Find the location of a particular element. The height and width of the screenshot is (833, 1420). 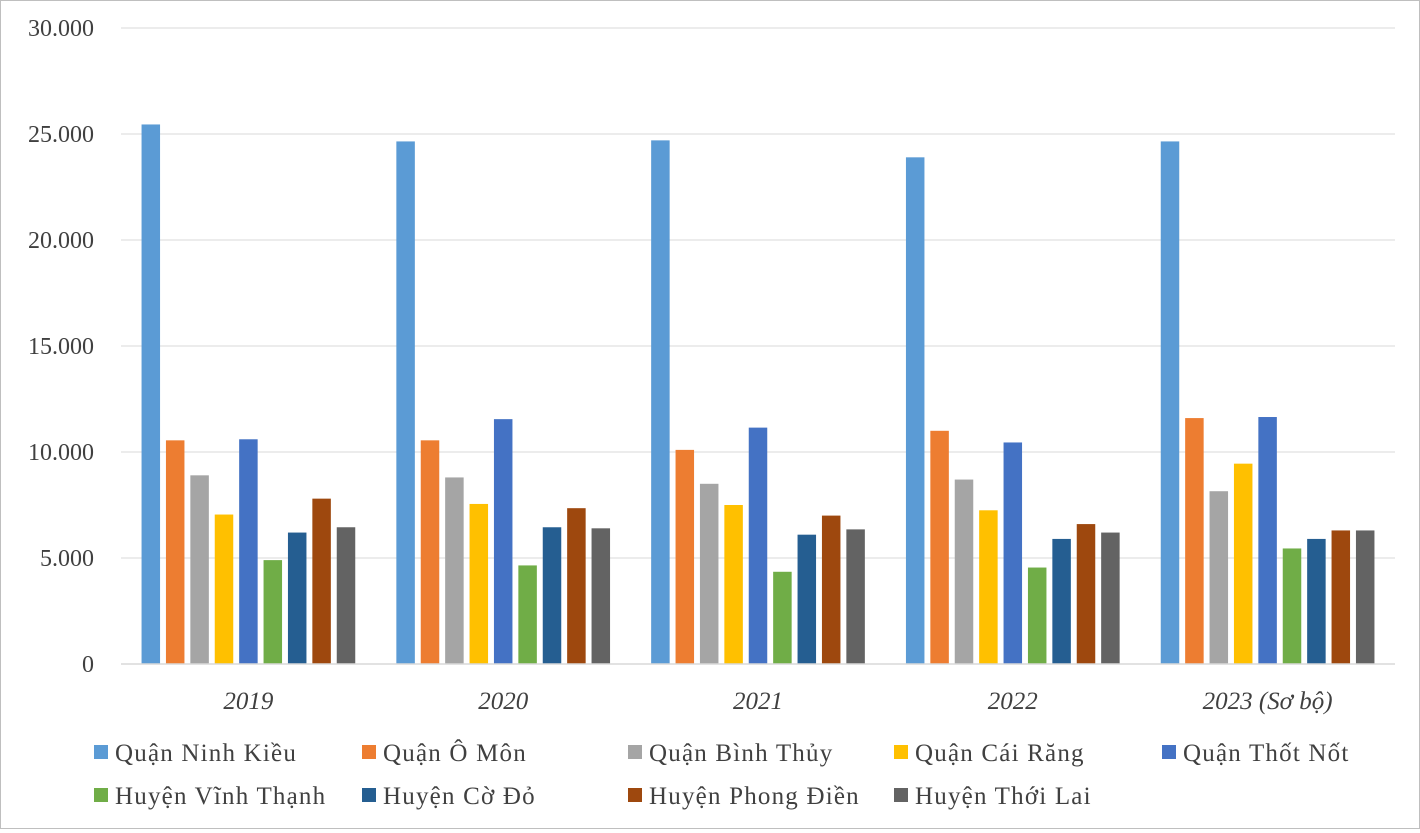

y-tick-label: 20.000 is located at coordinates (61, 241).